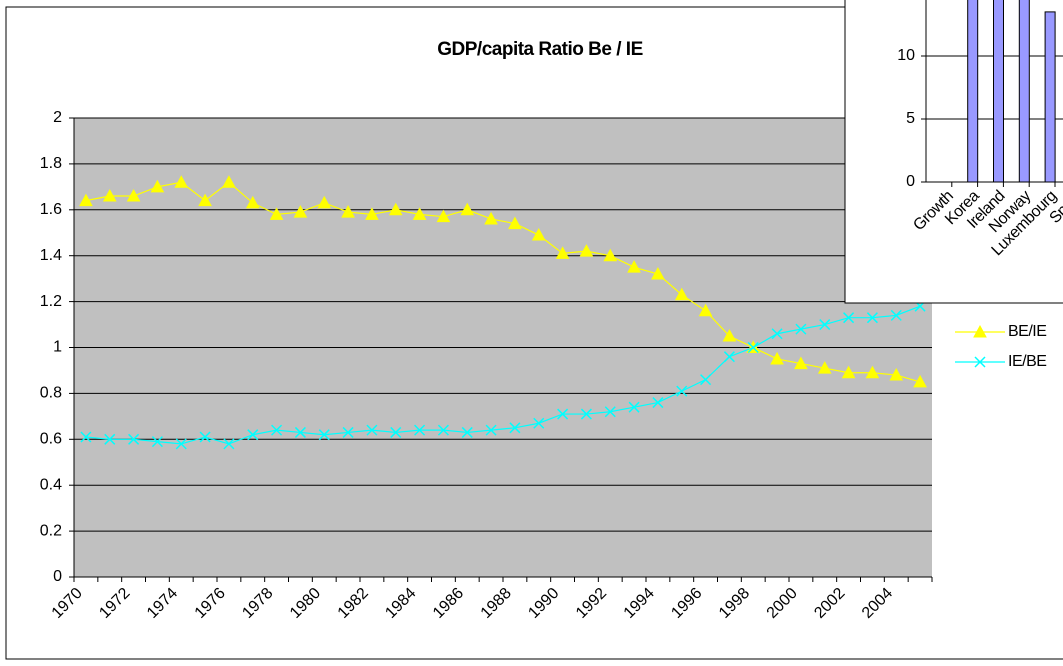  Describe the element at coordinates (1027, 361) in the screenshot. I see `legend-label: IE/BE` at that location.